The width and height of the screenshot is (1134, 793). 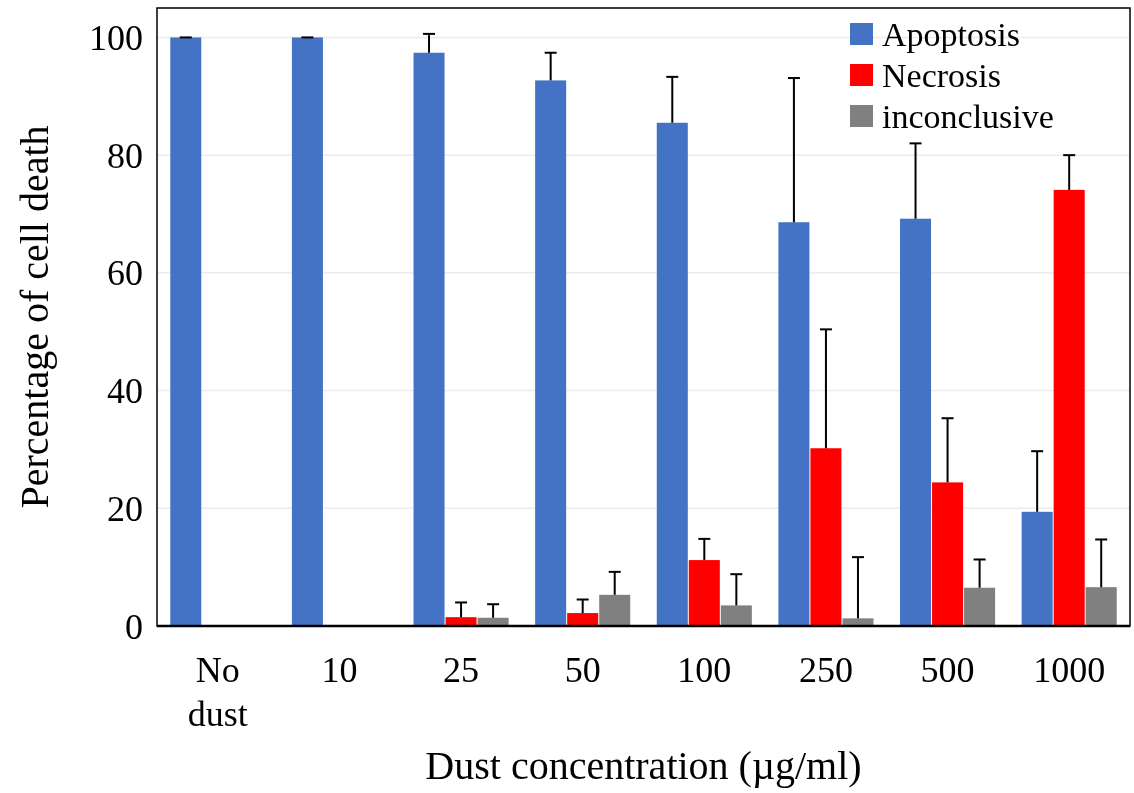 I want to click on x-tick-label: 500, so click(x=947, y=670).